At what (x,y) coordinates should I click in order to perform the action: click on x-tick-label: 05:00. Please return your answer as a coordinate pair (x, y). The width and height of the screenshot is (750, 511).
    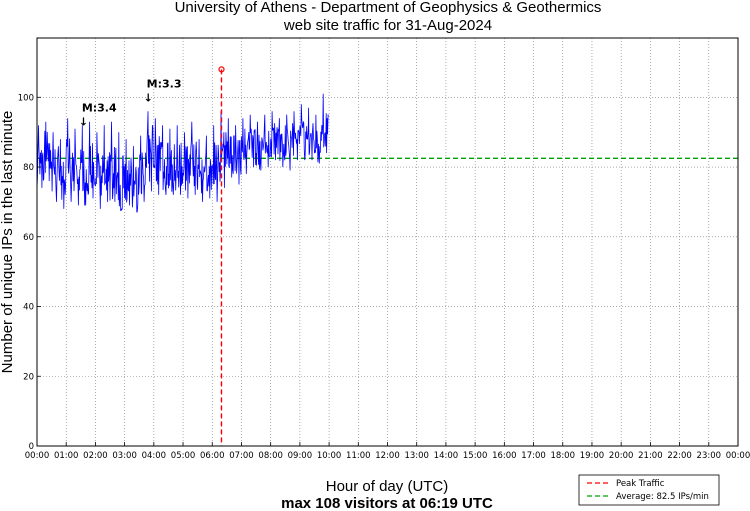
    Looking at the image, I should click on (183, 456).